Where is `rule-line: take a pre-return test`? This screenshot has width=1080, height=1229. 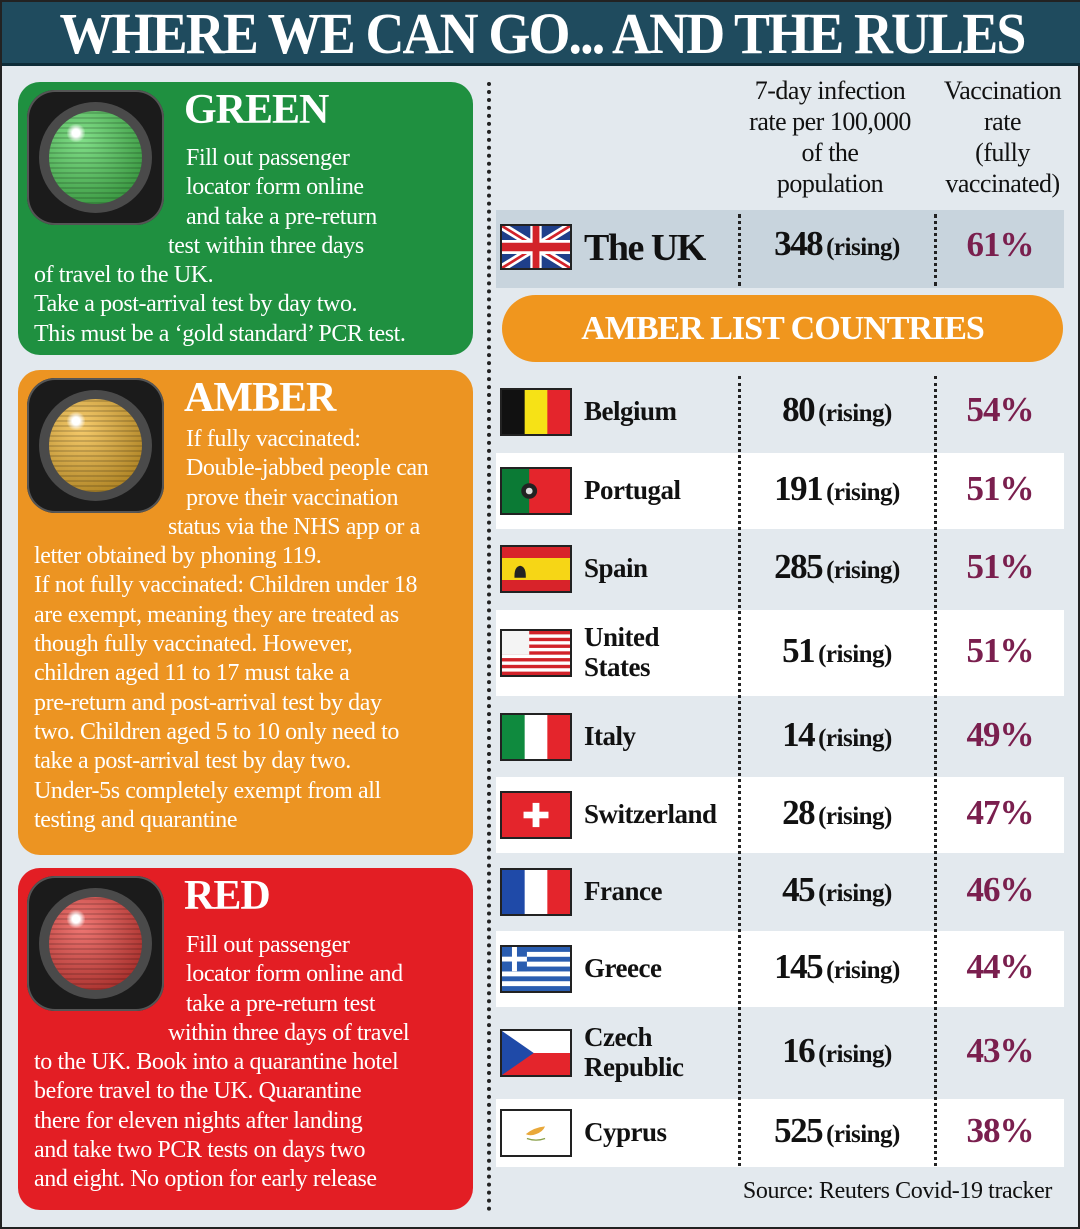
rule-line: take a pre-return test is located at coordinates (281, 1003).